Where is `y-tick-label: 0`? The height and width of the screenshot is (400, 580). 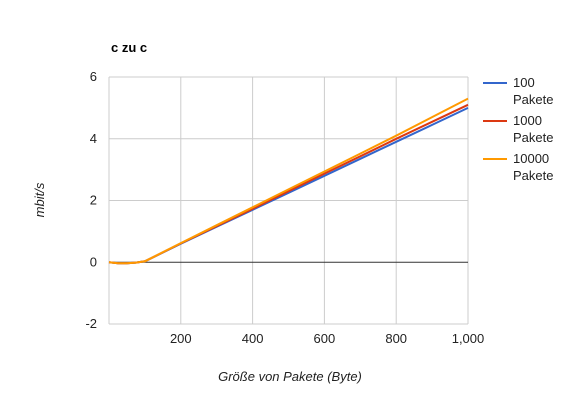
y-tick-label: 0 is located at coordinates (93, 261).